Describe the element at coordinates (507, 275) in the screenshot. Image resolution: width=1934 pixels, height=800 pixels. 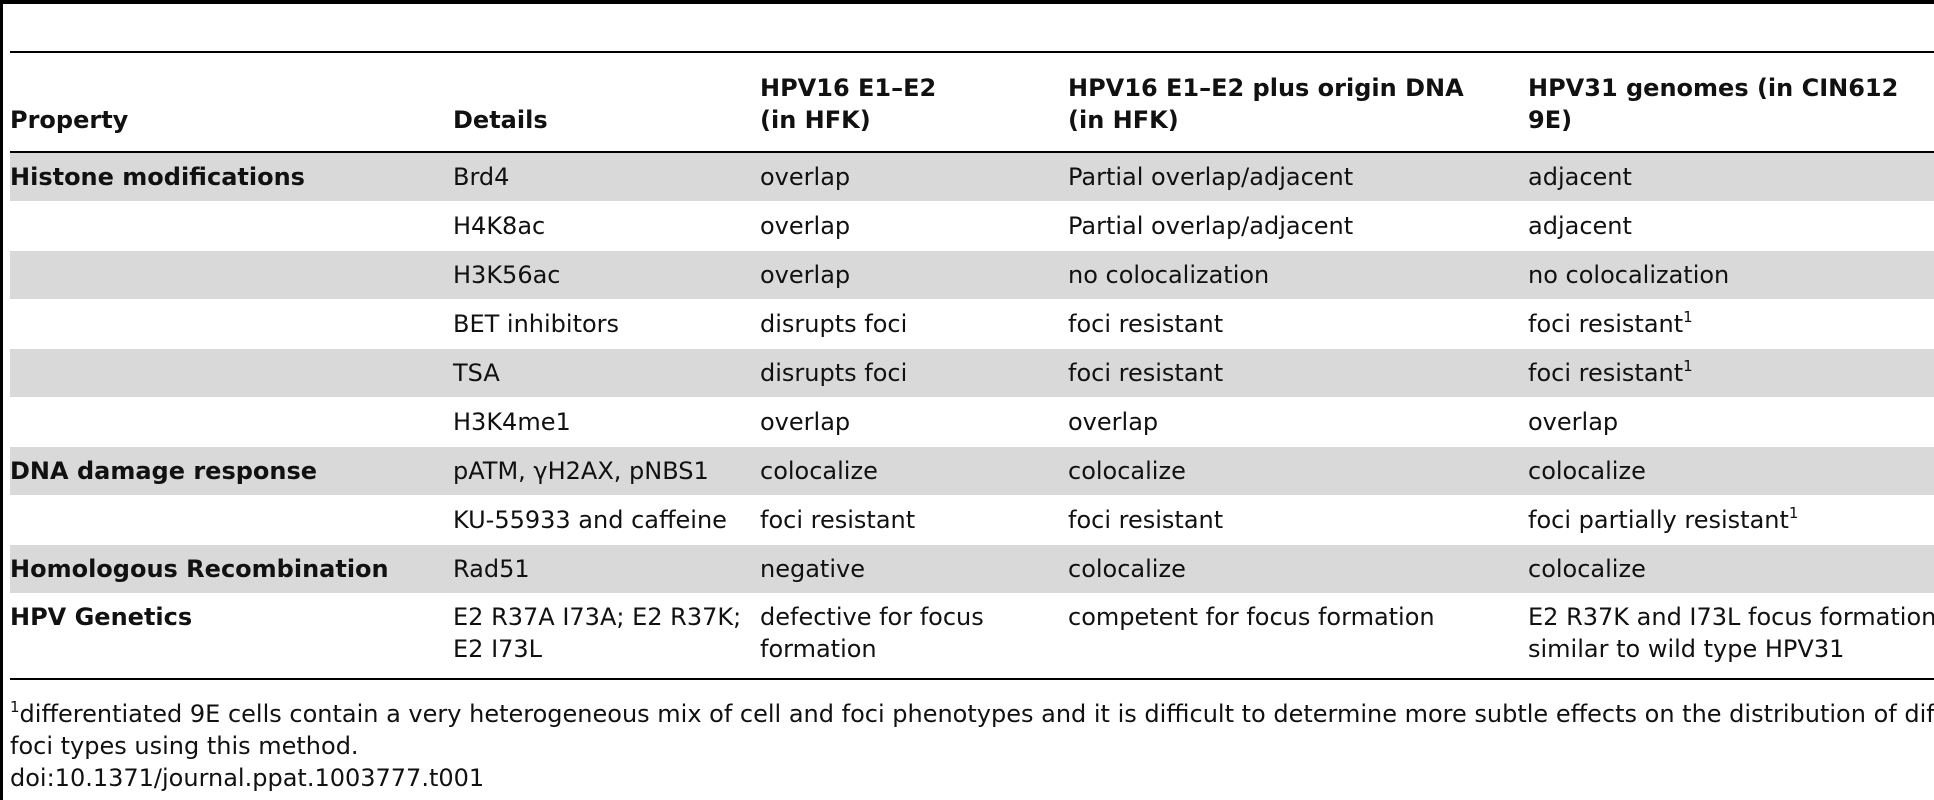
I see `cell-details: H3K56ac` at that location.